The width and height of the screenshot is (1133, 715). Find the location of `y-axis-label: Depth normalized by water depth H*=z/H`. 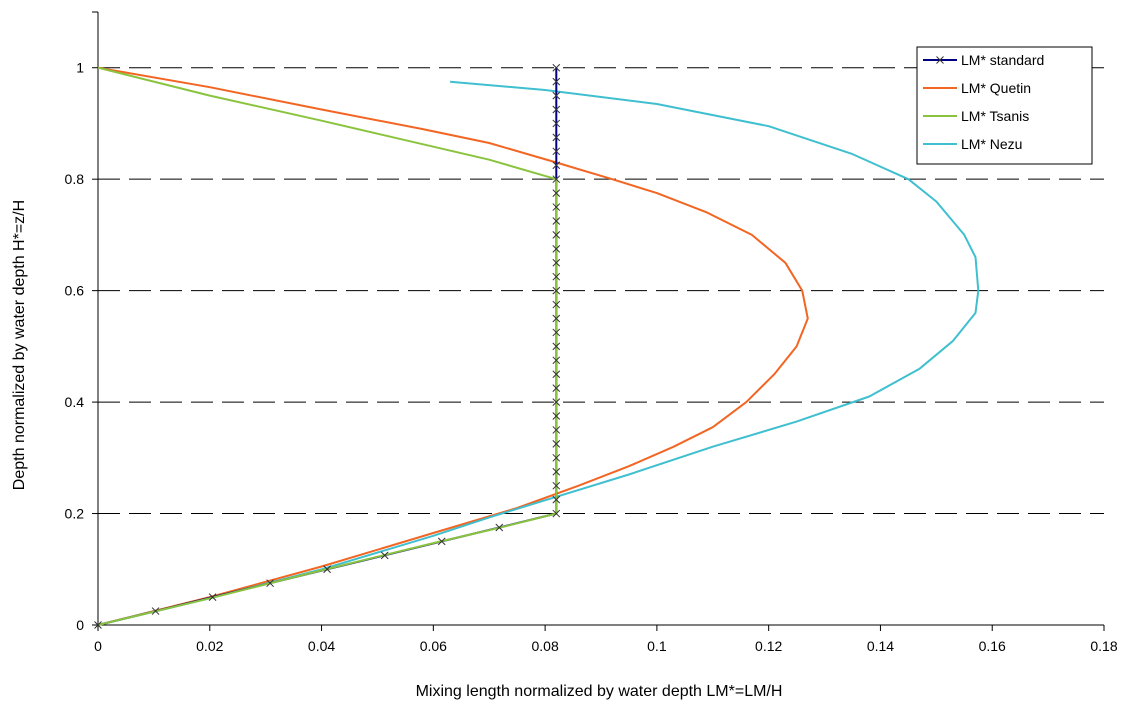

y-axis-label: Depth normalized by water depth H*=z/H is located at coordinates (19, 345).